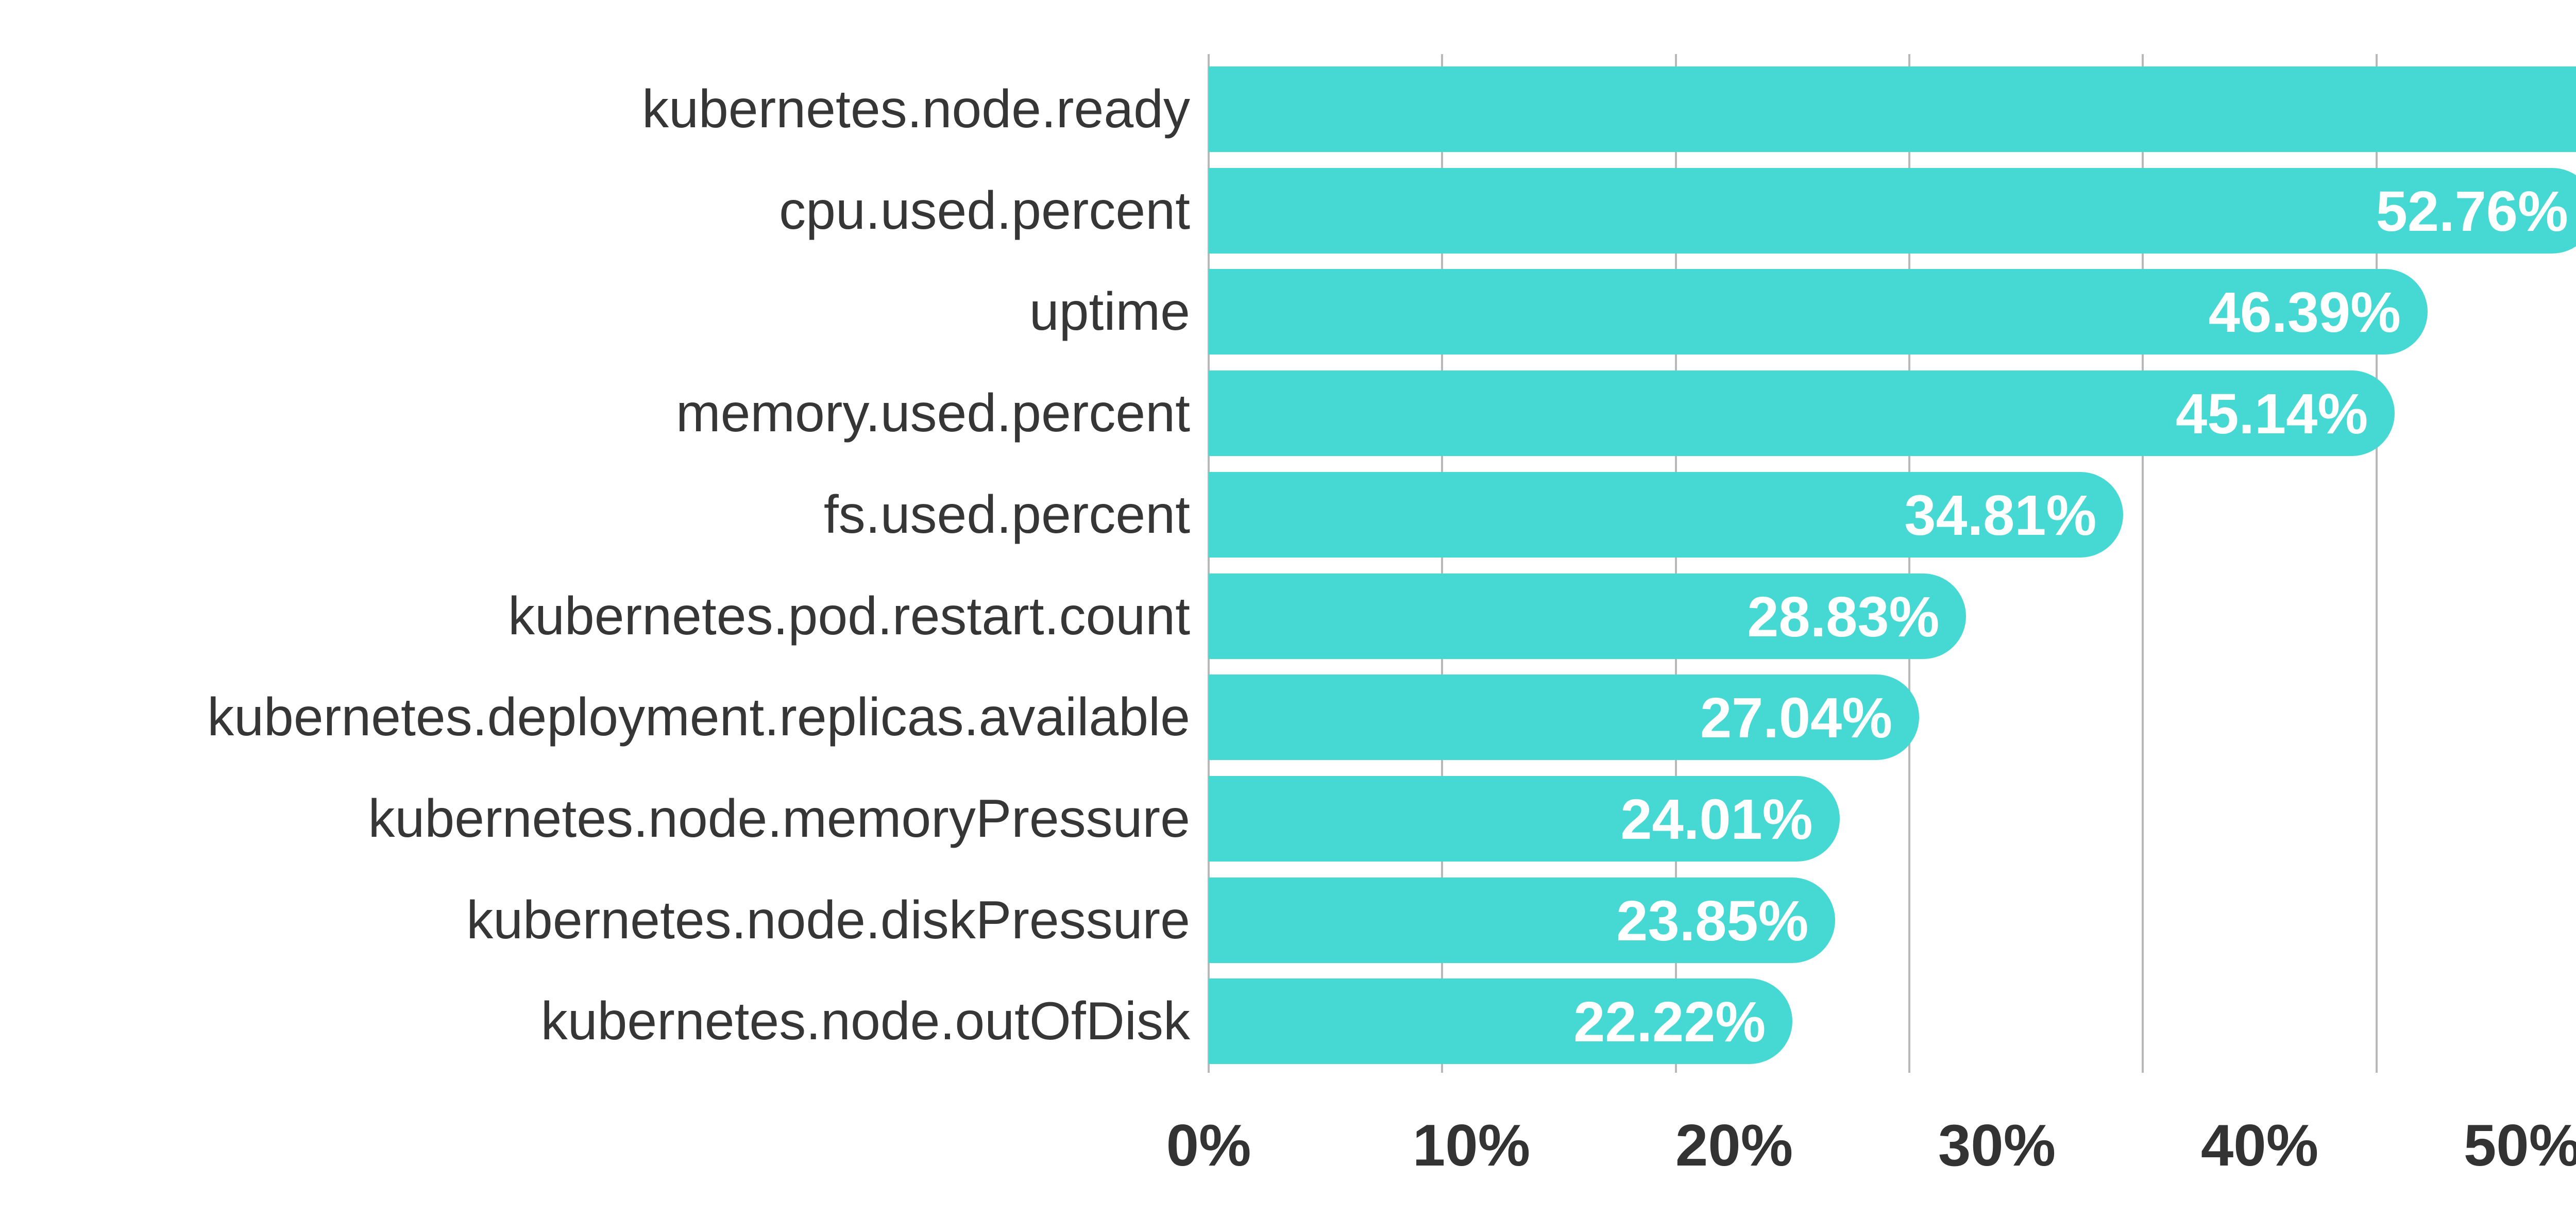 The image size is (2576, 1215). What do you see at coordinates (1501, 1021) in the screenshot?
I see `bar: 22.22%` at bounding box center [1501, 1021].